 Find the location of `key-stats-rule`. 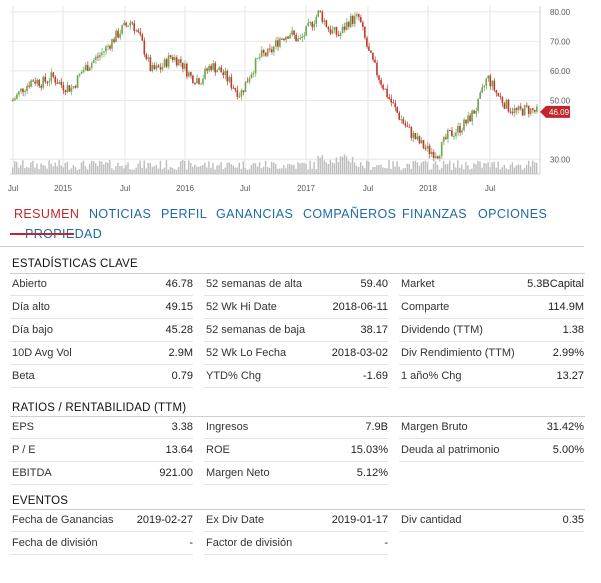

key-stats-rule is located at coordinates (297, 273).